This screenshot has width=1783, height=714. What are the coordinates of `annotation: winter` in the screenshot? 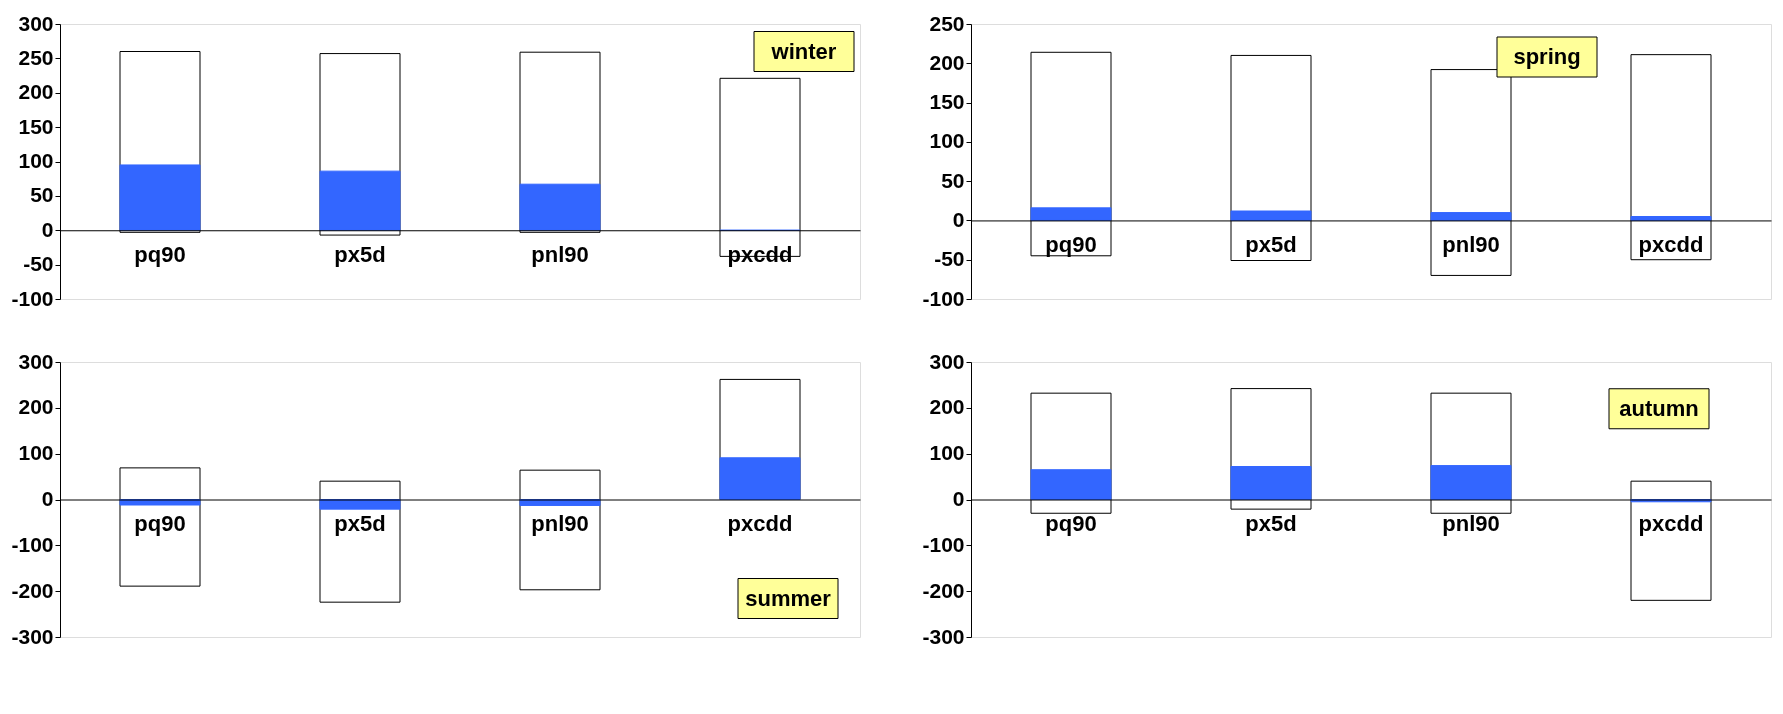 It's located at (803, 51).